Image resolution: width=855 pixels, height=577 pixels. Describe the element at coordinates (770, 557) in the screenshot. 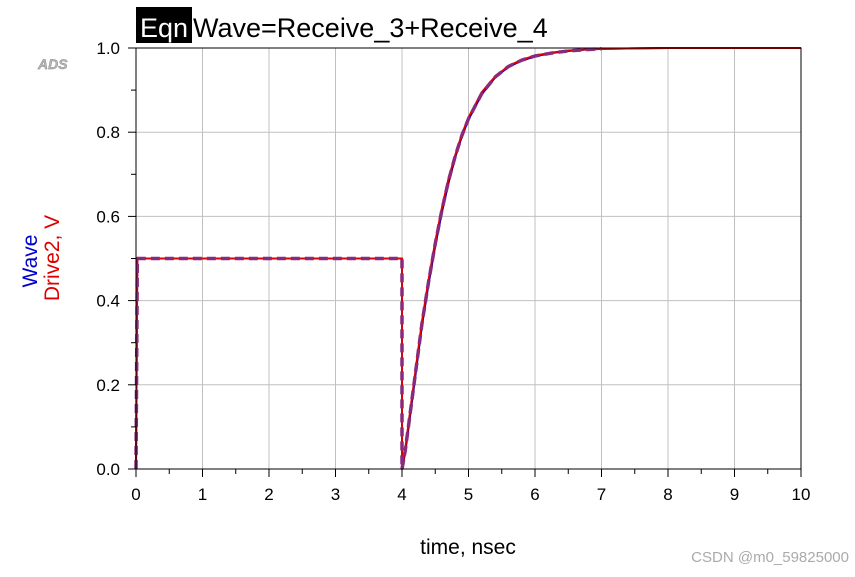

I see `watermark: CSDN @m0_59825000` at that location.